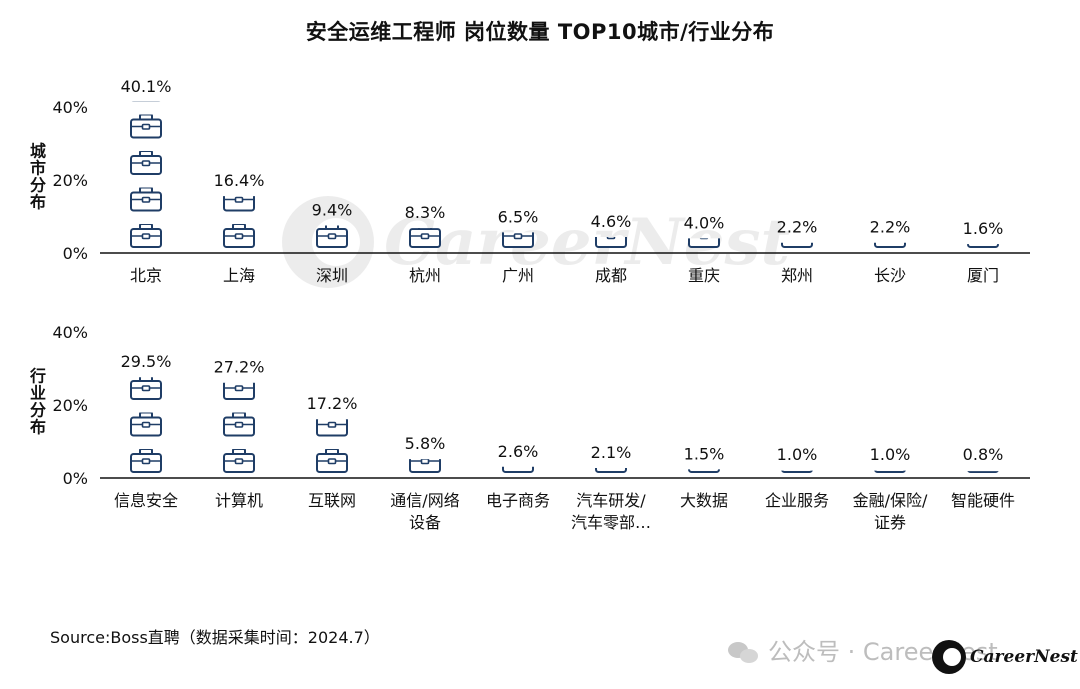 This screenshot has height=689, width=1080. What do you see at coordinates (611, 221) in the screenshot?
I see `data-label: 4.6%` at bounding box center [611, 221].